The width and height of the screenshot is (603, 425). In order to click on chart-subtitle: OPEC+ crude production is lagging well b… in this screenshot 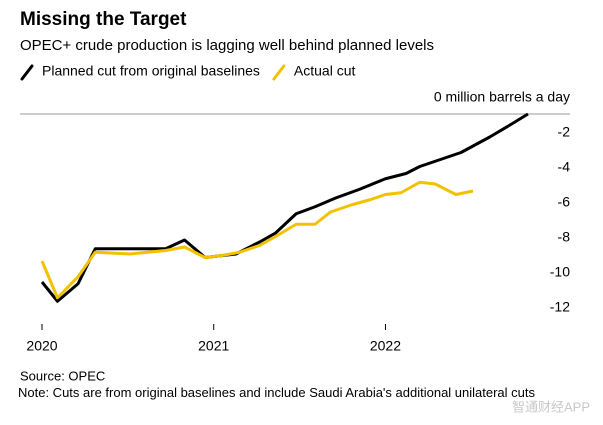, I will do `click(227, 45)`.